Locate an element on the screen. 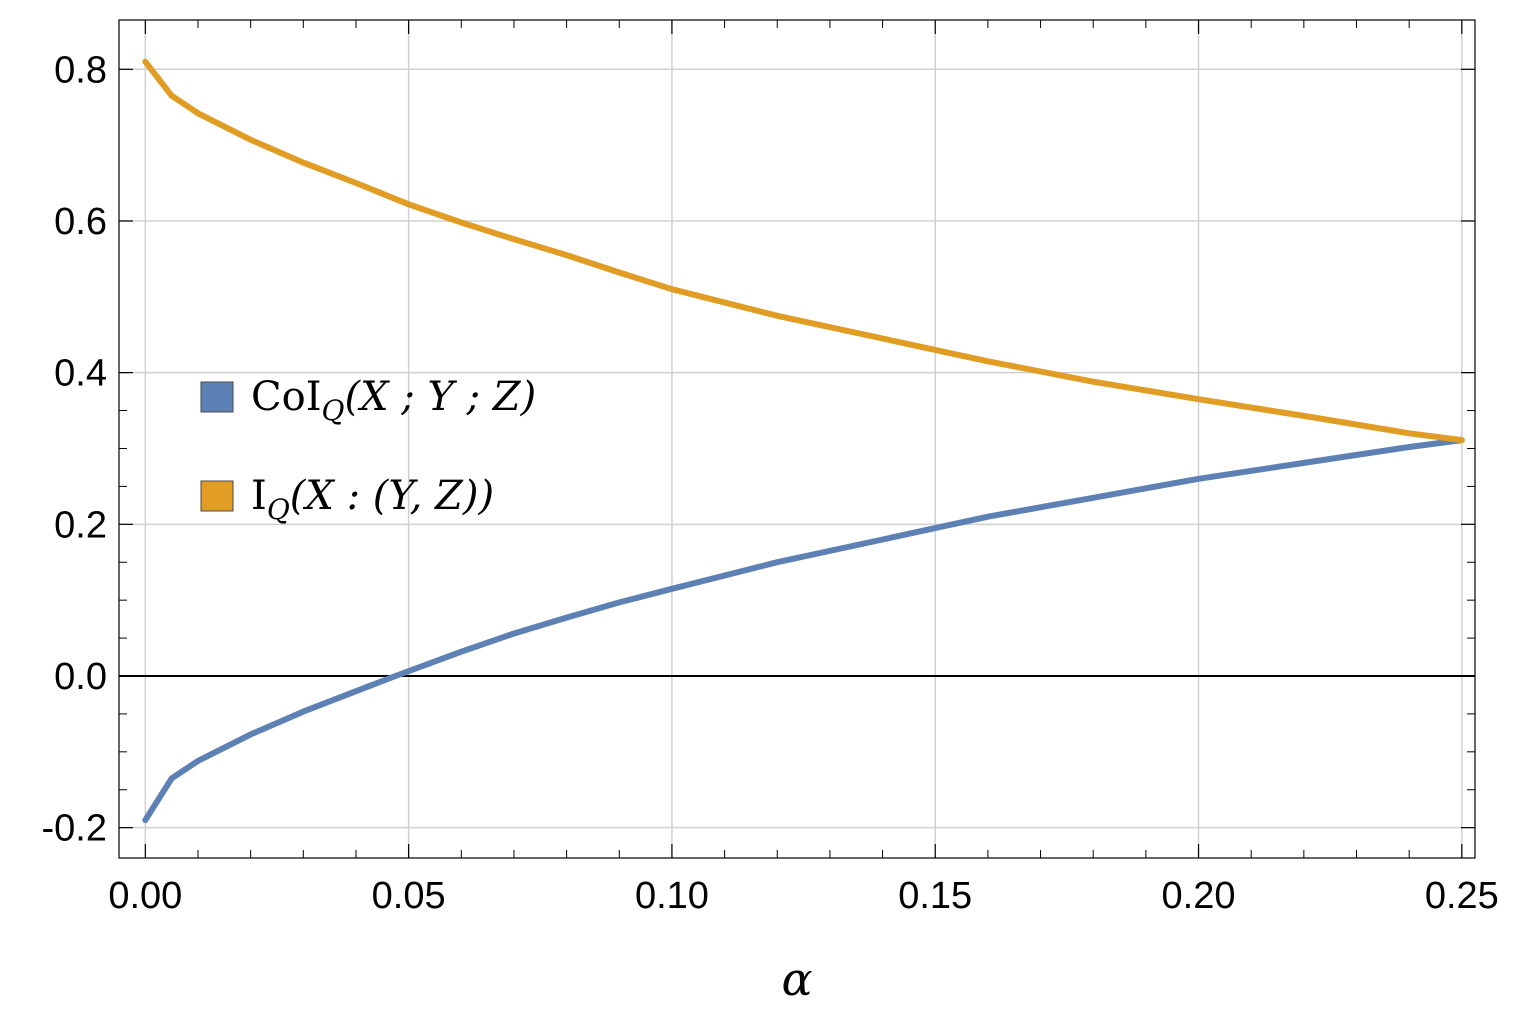 This screenshot has height=1016, width=1515. legend: CoIQ(X ; Y ; Z) IQ(X : (Y, Z)) is located at coordinates (368, 450).